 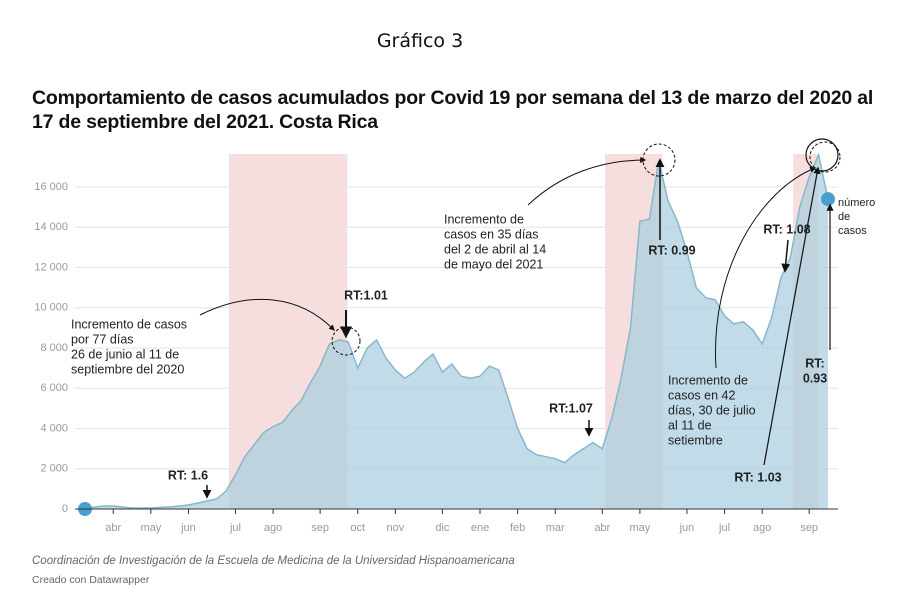 What do you see at coordinates (491, 234) in the screenshot?
I see `annotation: casos en 35 días` at bounding box center [491, 234].